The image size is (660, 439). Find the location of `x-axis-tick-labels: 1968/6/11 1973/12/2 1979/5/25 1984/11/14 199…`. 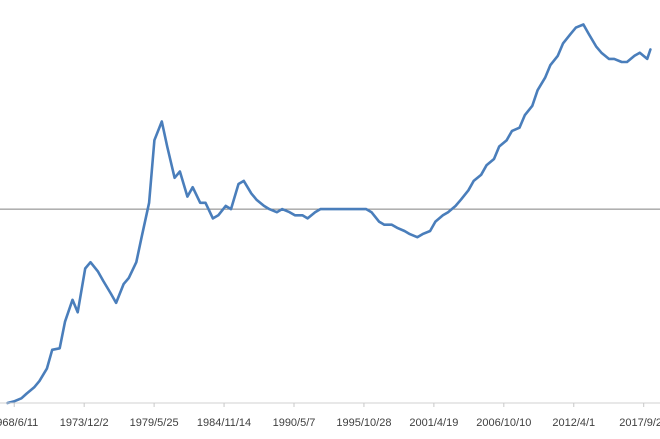

x-axis-tick-labels: 1968/6/11 1973/12/2 1979/5/25 1984/11/14 199… is located at coordinates (330, 423).